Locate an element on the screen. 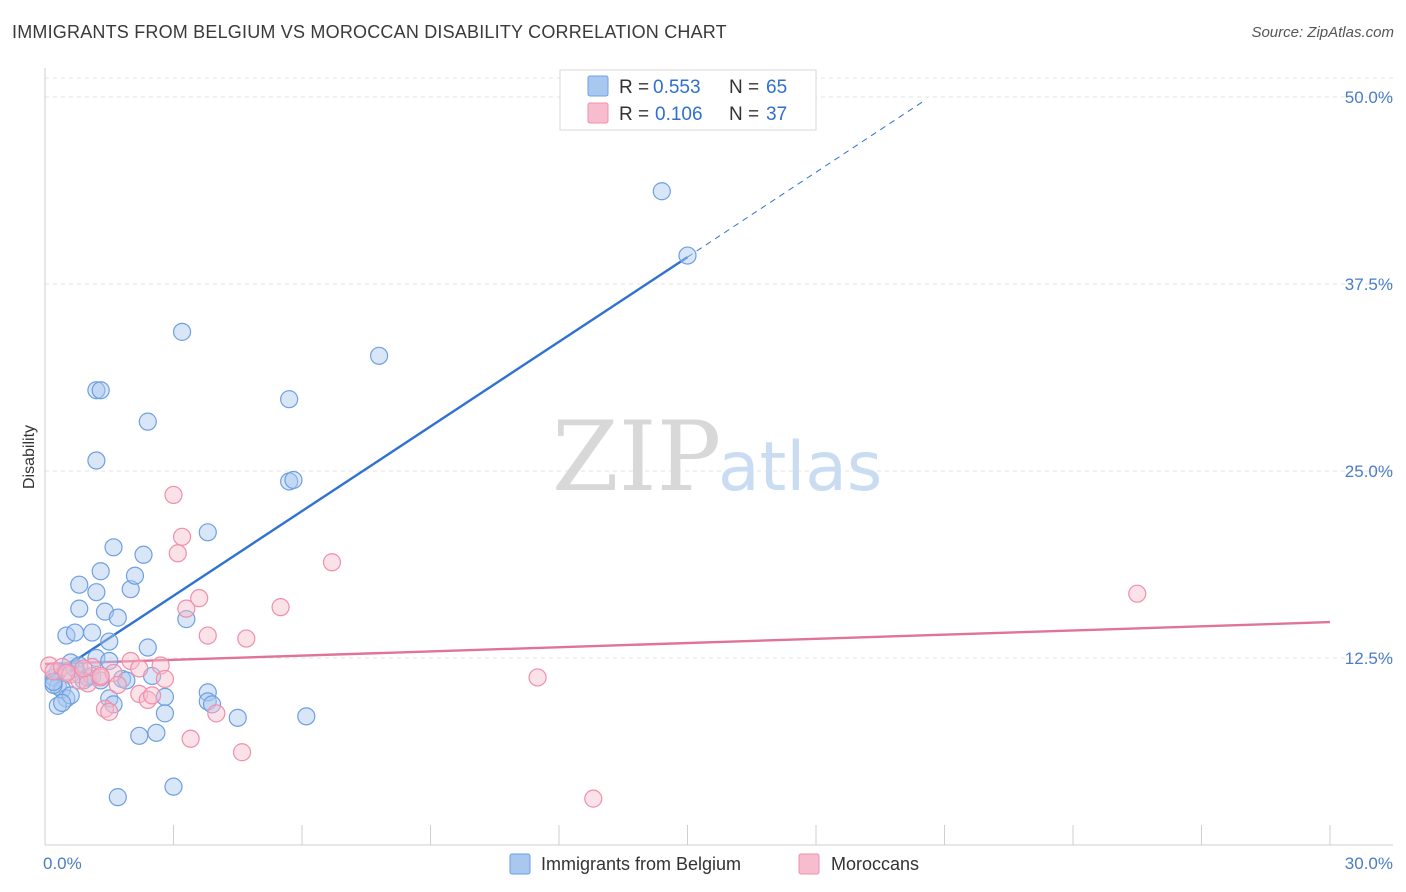 Image resolution: width=1406 pixels, height=892 pixels. legend-n-label-belgium: N = is located at coordinates (744, 87).